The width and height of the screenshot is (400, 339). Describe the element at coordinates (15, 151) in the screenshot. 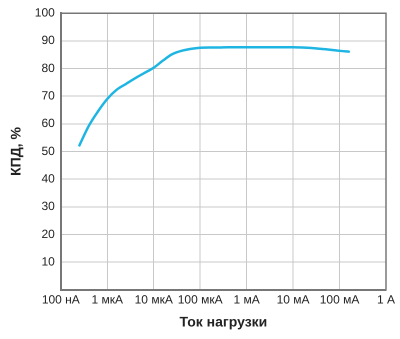

I see `y-axis-title: КПД, %` at that location.